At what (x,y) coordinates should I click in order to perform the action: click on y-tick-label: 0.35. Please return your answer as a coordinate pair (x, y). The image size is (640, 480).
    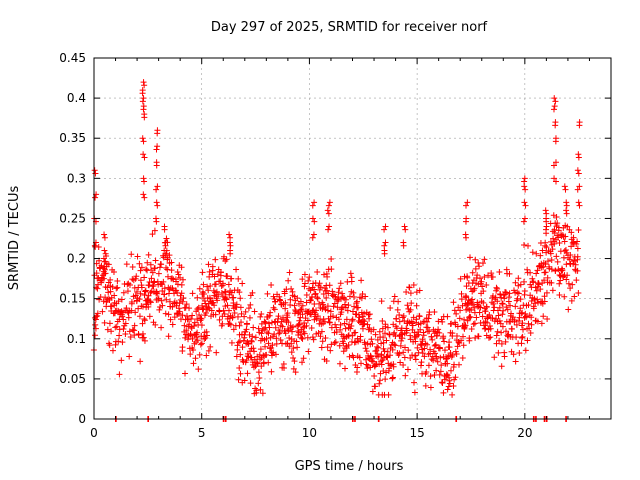
    Looking at the image, I should click on (72, 138).